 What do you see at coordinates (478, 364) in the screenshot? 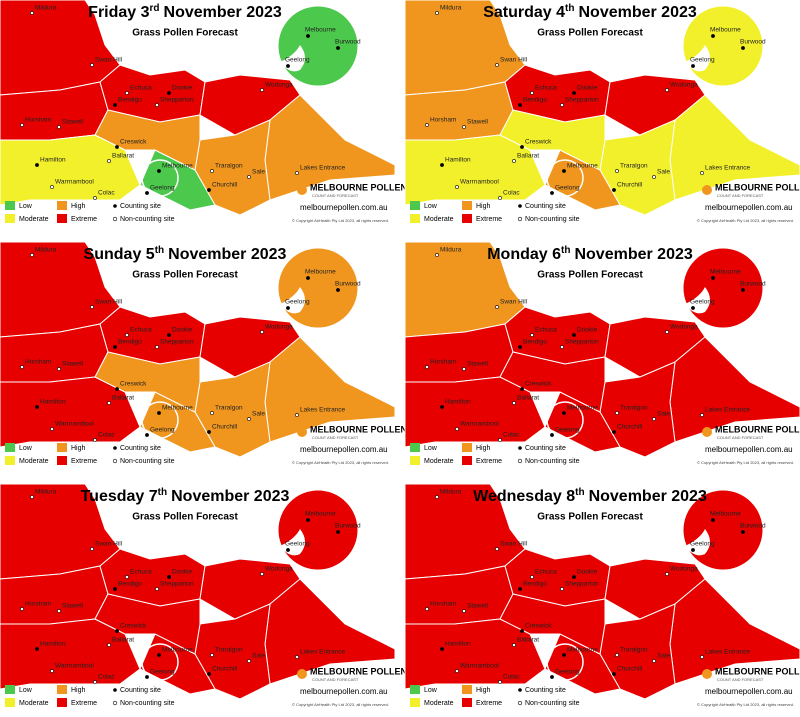
I see `town-label: Stawell` at bounding box center [478, 364].